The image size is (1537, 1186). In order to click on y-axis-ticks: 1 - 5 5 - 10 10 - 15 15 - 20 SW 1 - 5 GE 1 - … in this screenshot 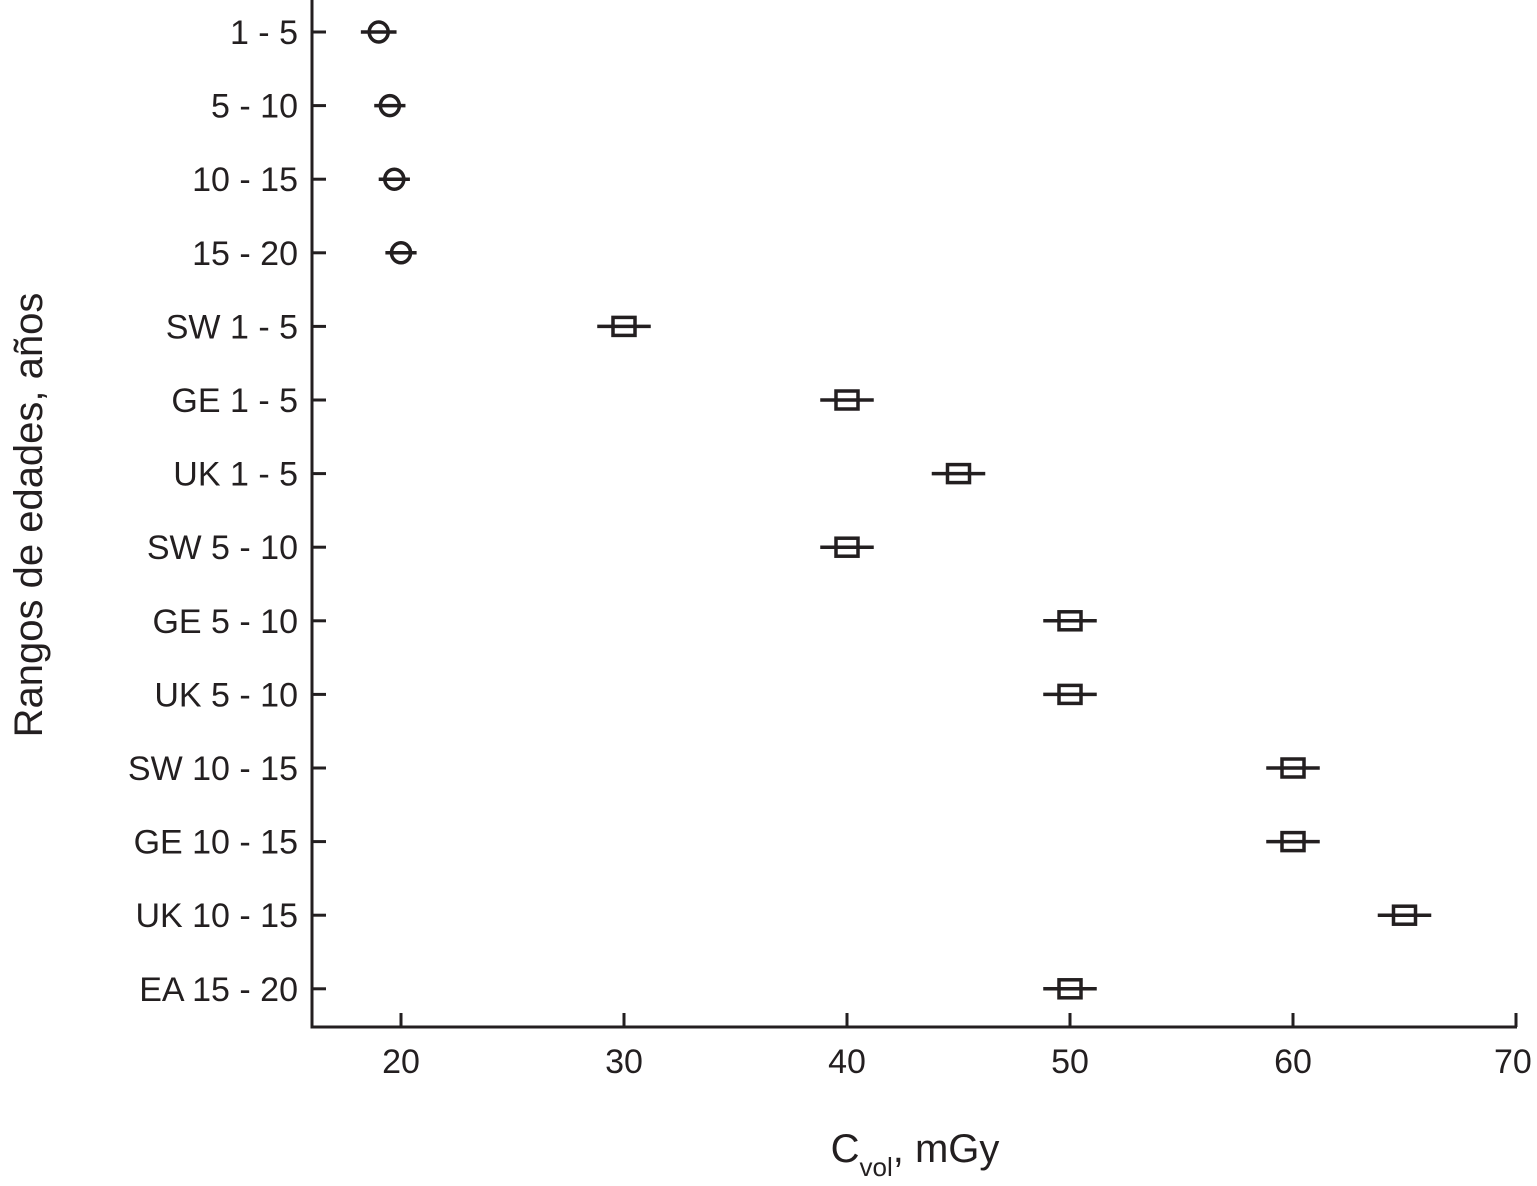, I will do `click(227, 511)`.